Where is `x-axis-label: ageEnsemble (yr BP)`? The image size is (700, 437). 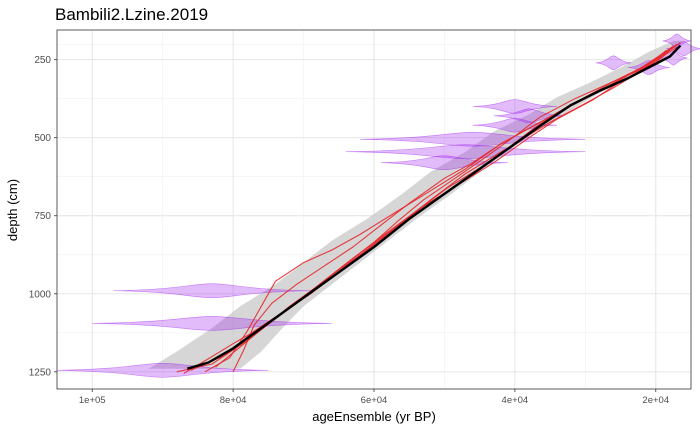
x-axis-label: ageEnsemble (yr BP) is located at coordinates (374, 416).